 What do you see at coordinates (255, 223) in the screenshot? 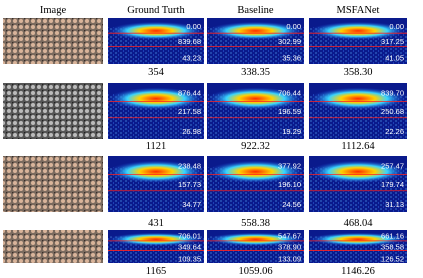
I see `total-count: 558.38` at bounding box center [255, 223].